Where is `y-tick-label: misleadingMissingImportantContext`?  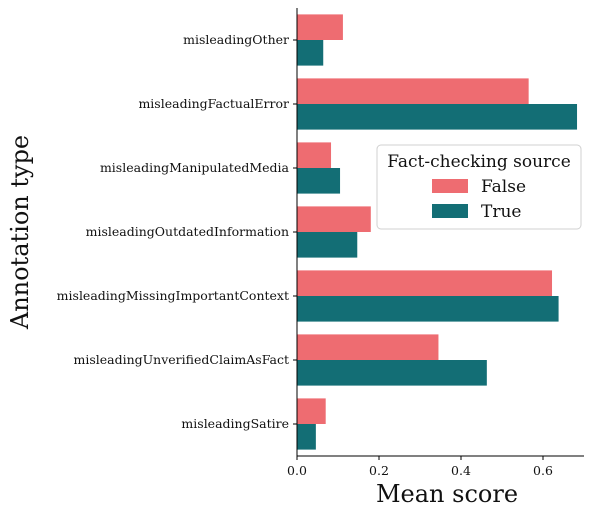
y-tick-label: misleadingMissingImportantContext is located at coordinates (173, 295).